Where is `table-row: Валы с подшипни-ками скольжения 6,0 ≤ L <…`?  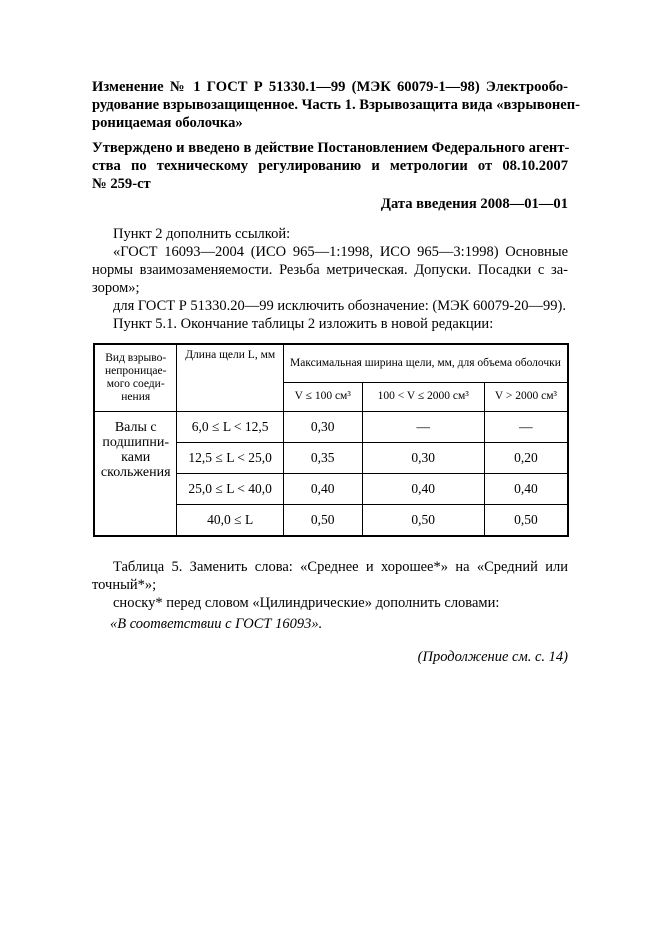 table-row: Валы с подшипни-ками скольжения 6,0 ≤ L <… is located at coordinates (331, 473).